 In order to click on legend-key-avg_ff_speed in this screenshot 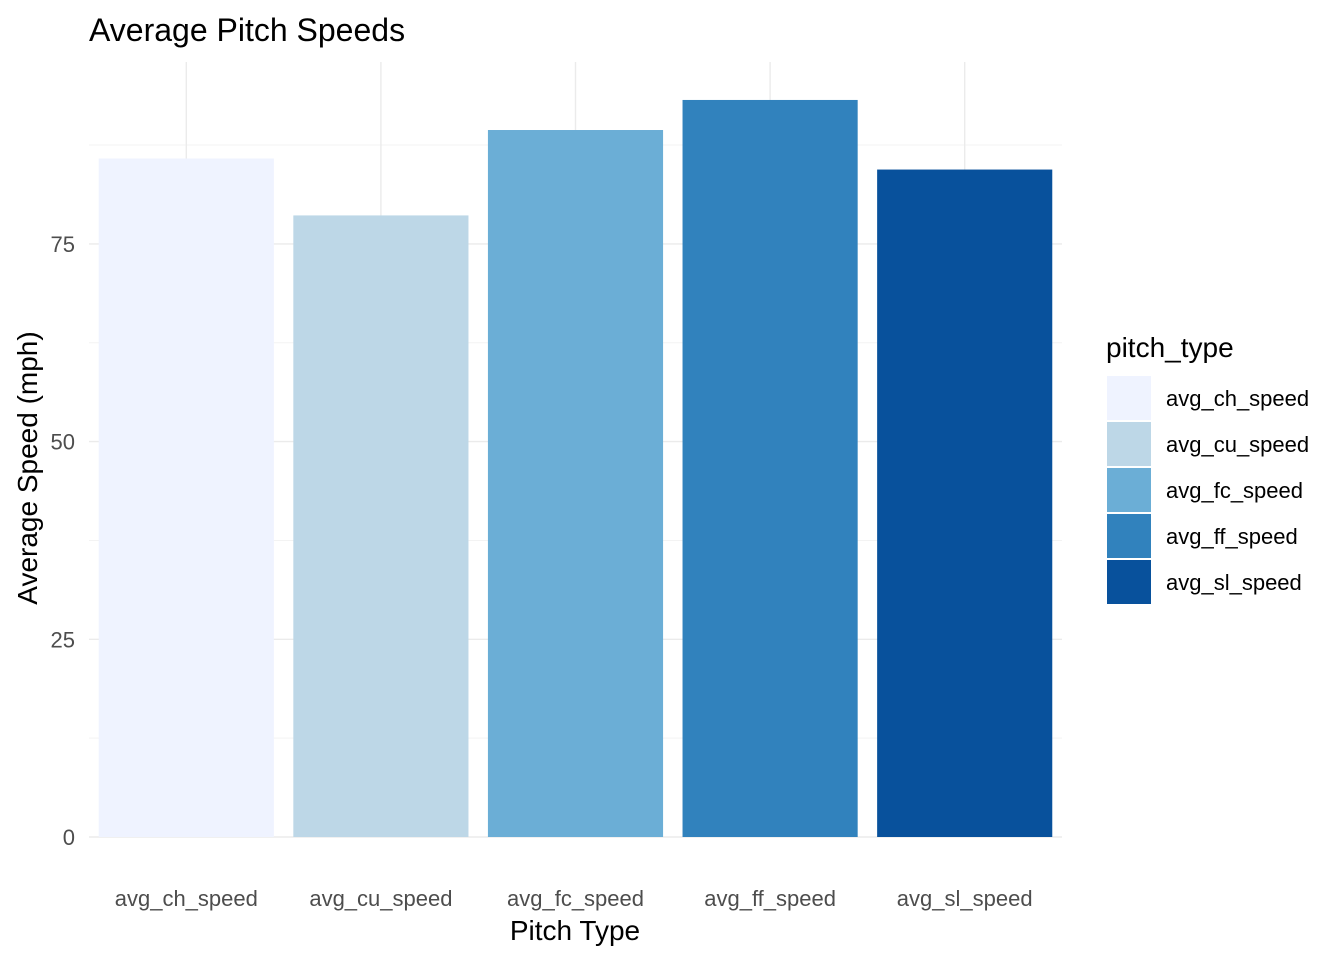, I will do `click(1129, 536)`.